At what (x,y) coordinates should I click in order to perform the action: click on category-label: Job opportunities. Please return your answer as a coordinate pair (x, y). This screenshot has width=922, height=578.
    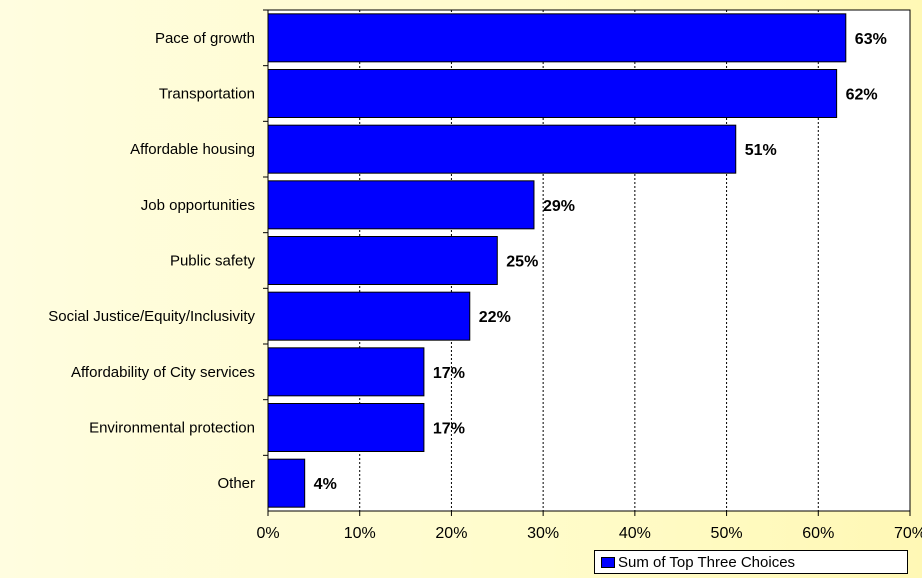
    Looking at the image, I should click on (198, 205).